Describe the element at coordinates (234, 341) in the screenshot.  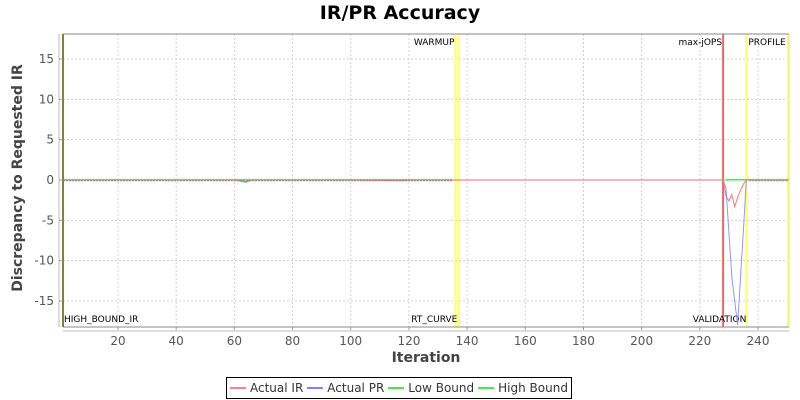
I see `svg-text: 60` at that location.